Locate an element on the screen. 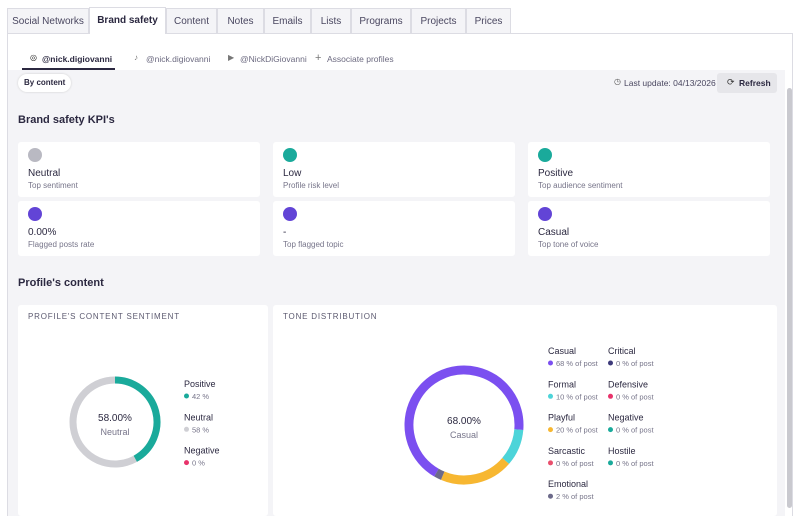 The height and width of the screenshot is (516, 800). kpi-card: 0.00% Flagged posts rate is located at coordinates (139, 228).